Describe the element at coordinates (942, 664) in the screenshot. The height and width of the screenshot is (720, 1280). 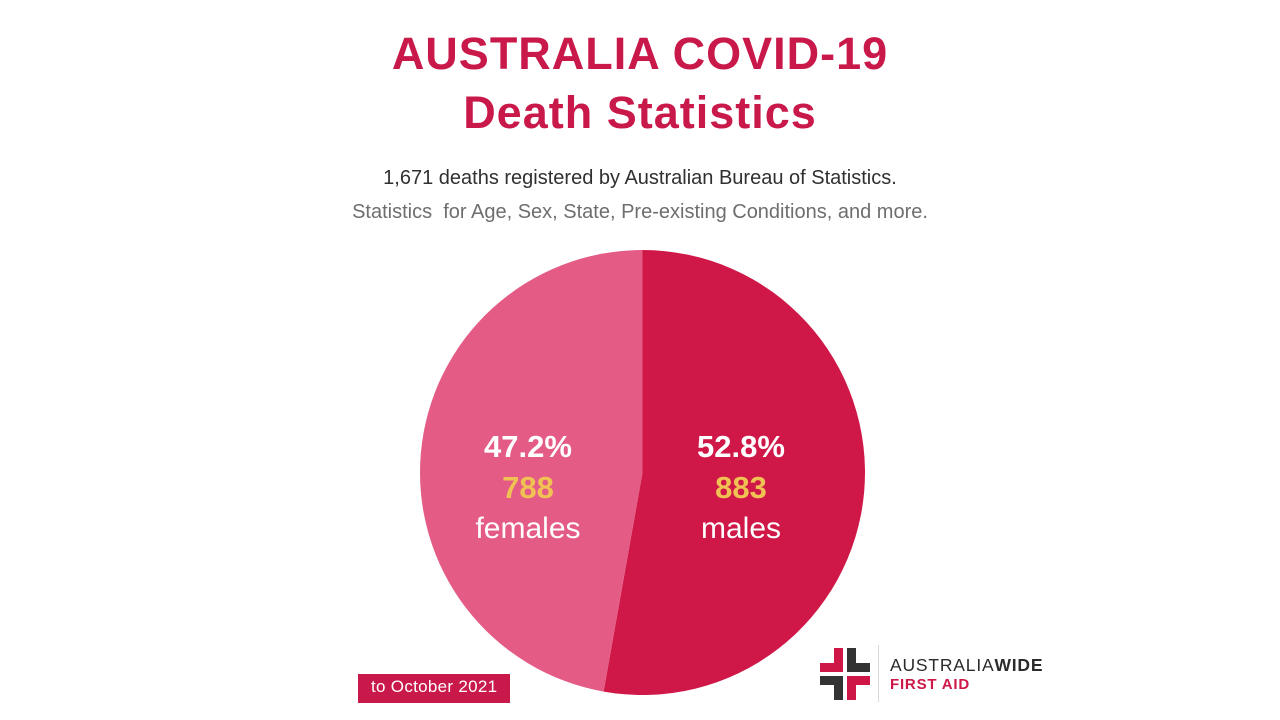
I see `brand-name-regular: AUSTRALIA` at that location.